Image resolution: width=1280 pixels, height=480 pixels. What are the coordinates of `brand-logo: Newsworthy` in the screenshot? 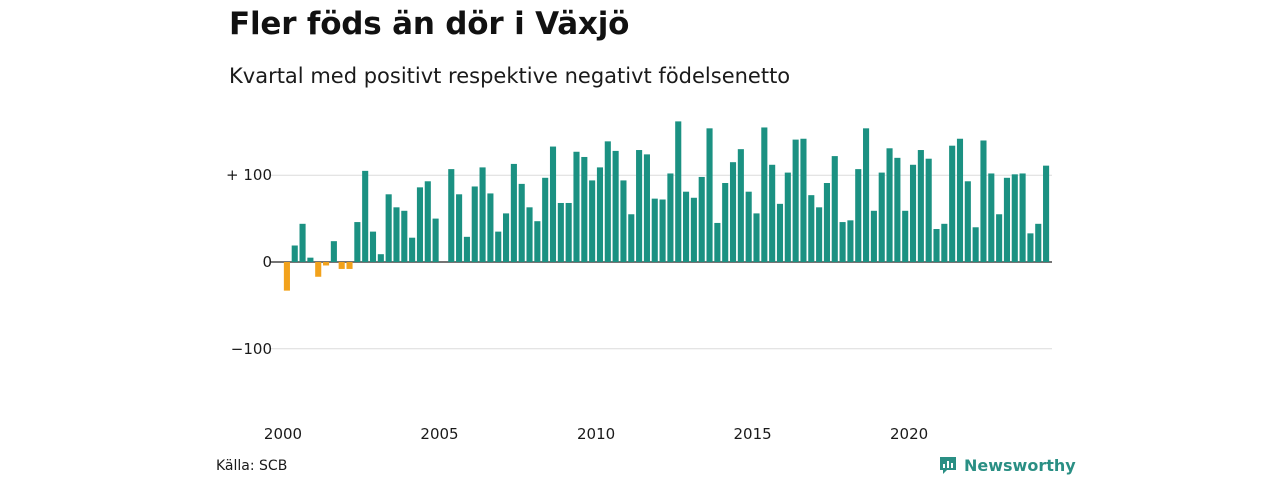 It's located at (1007, 465).